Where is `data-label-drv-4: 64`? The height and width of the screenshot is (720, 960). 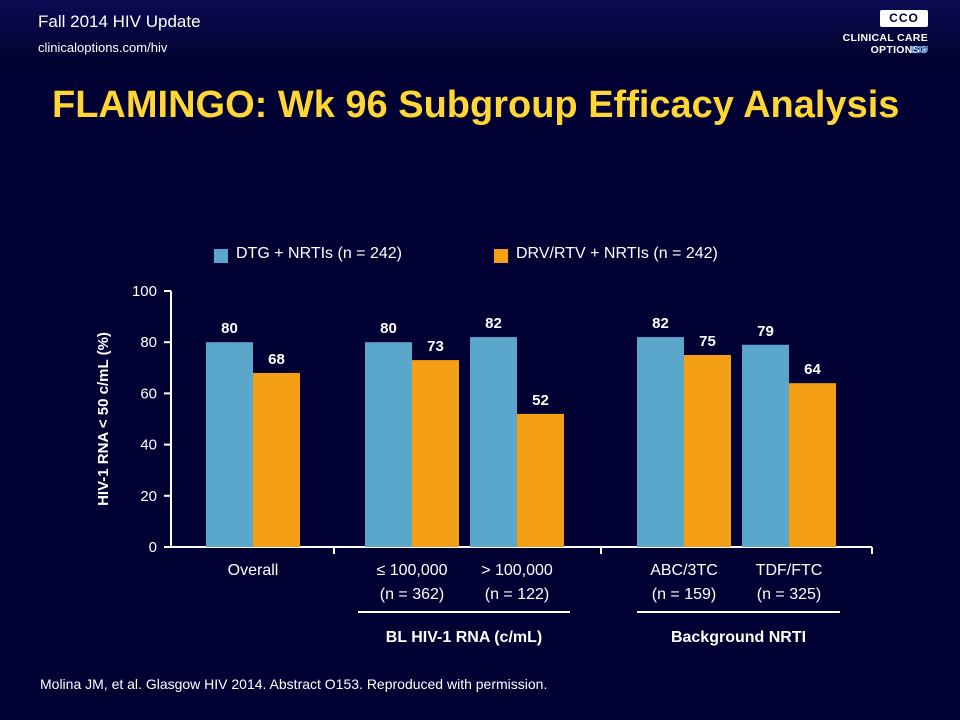
data-label-drv-4: 64 is located at coordinates (812, 369).